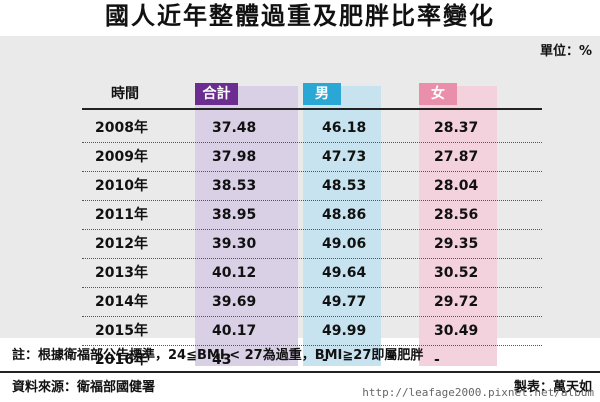 The width and height of the screenshot is (600, 402). Describe the element at coordinates (344, 244) in the screenshot. I see `male-cell: 49.06` at that location.